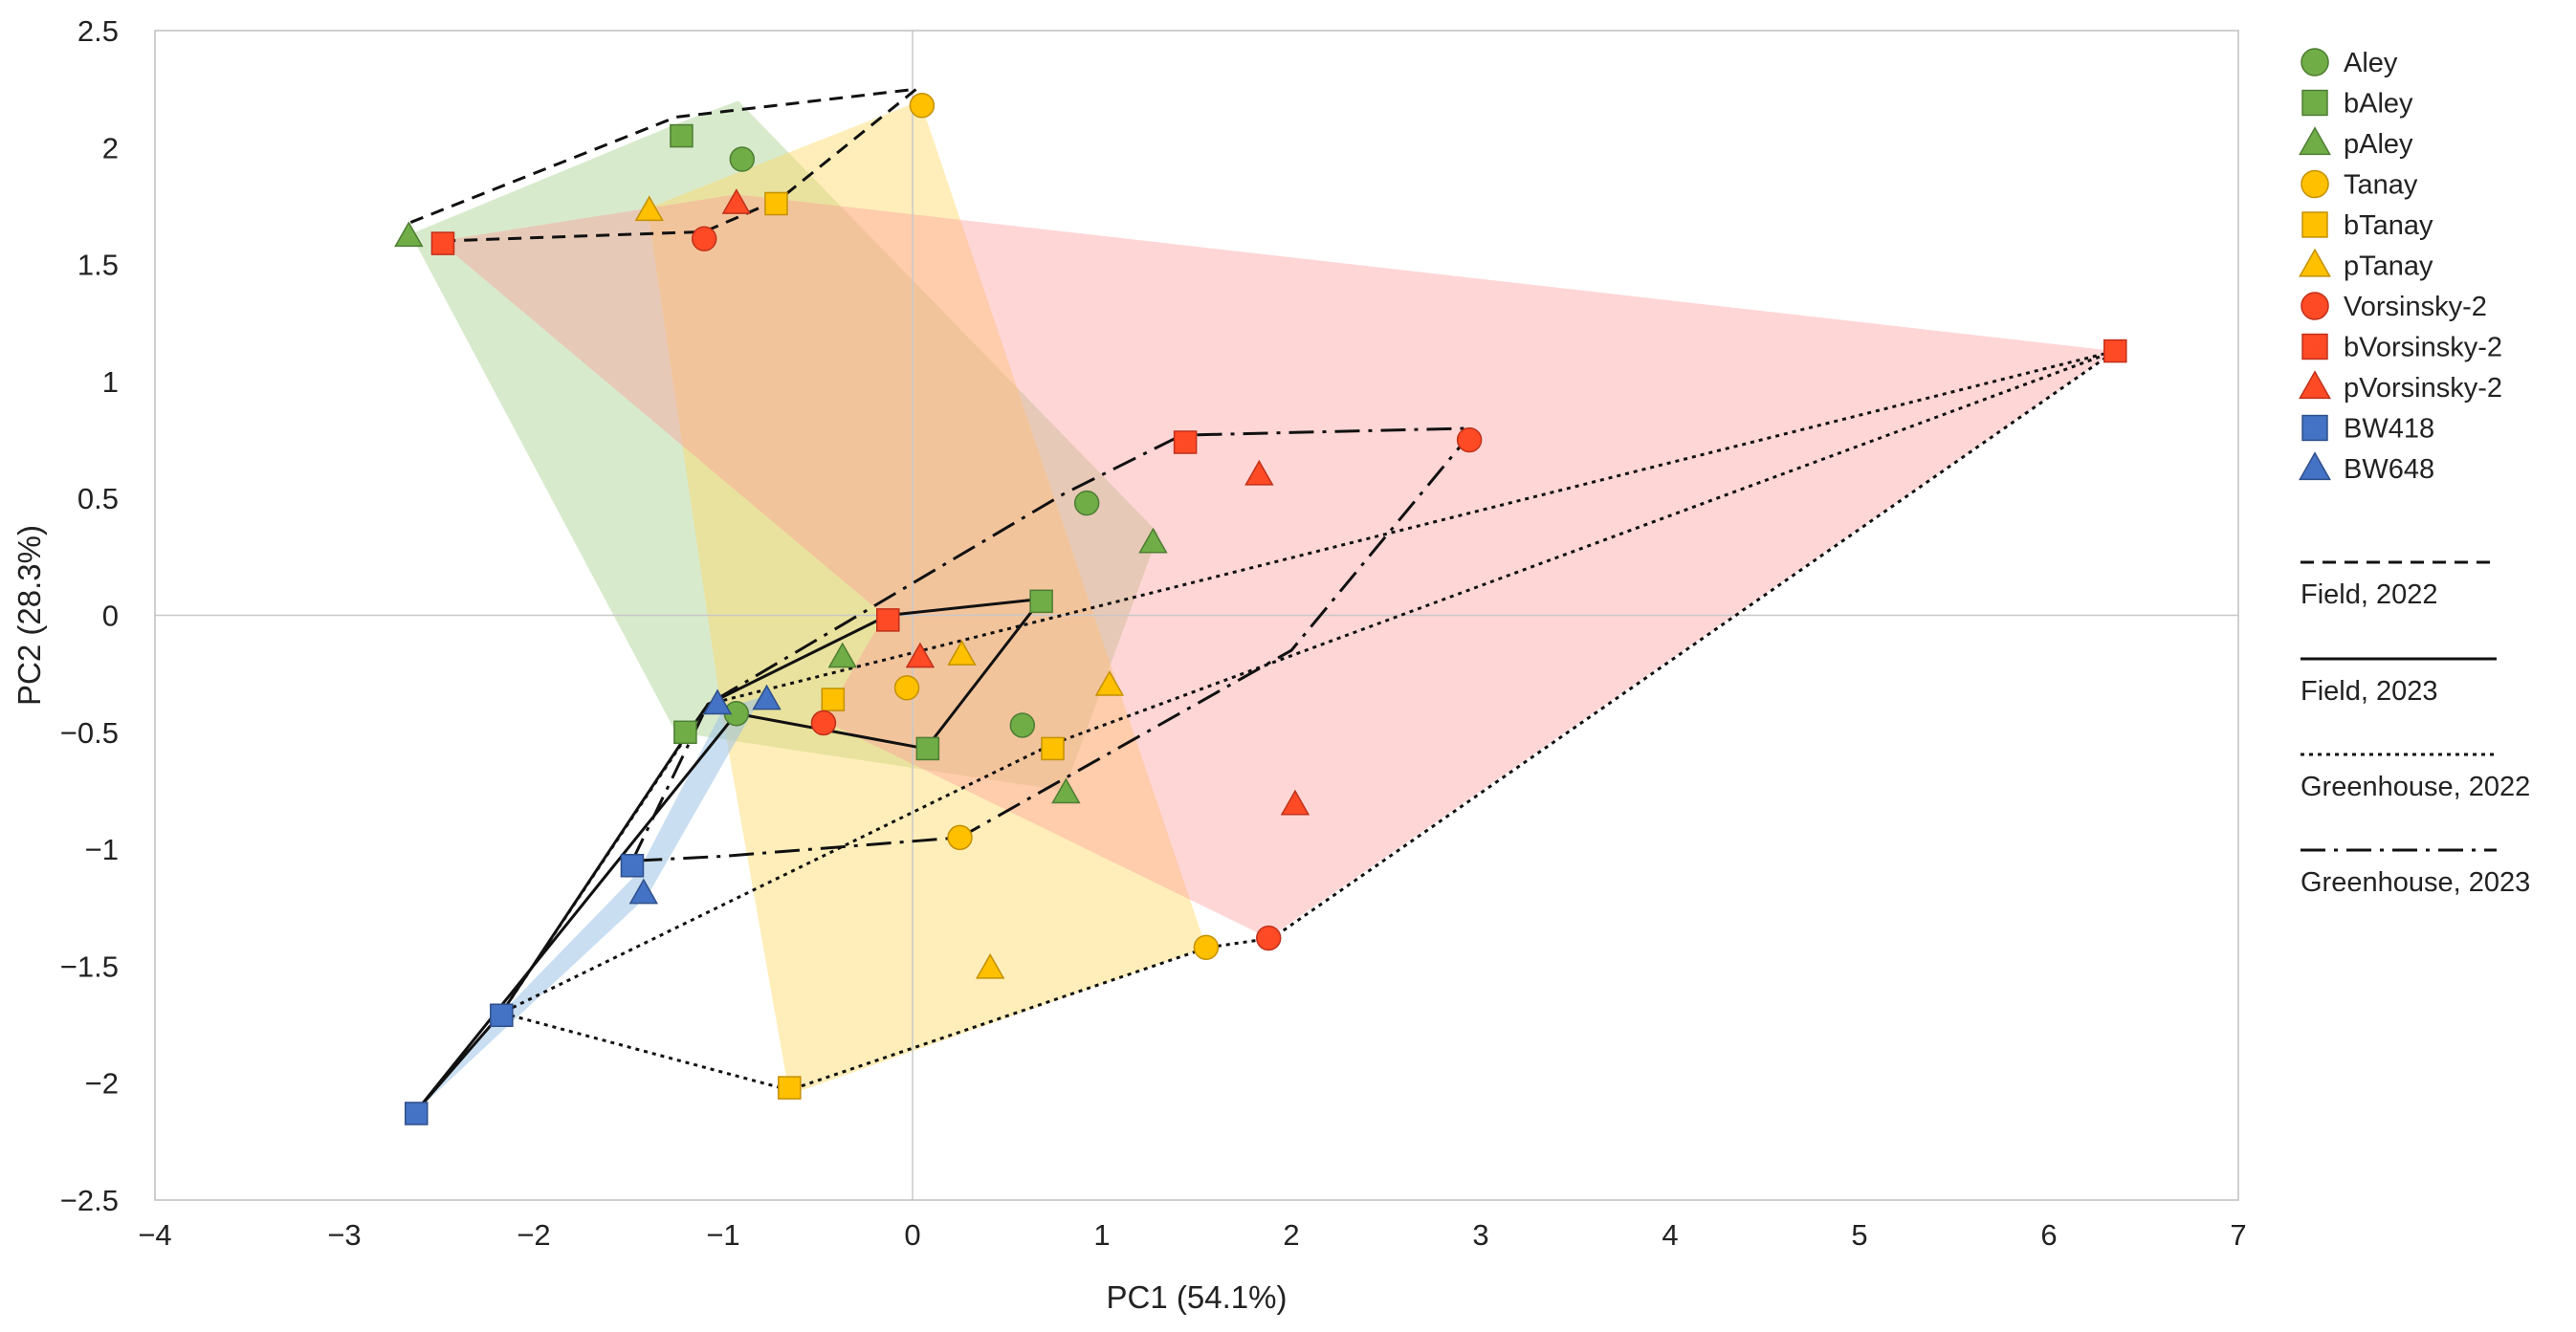 Image resolution: width=2576 pixels, height=1332 pixels. I want to click on x-tick-label: −3, so click(344, 1235).